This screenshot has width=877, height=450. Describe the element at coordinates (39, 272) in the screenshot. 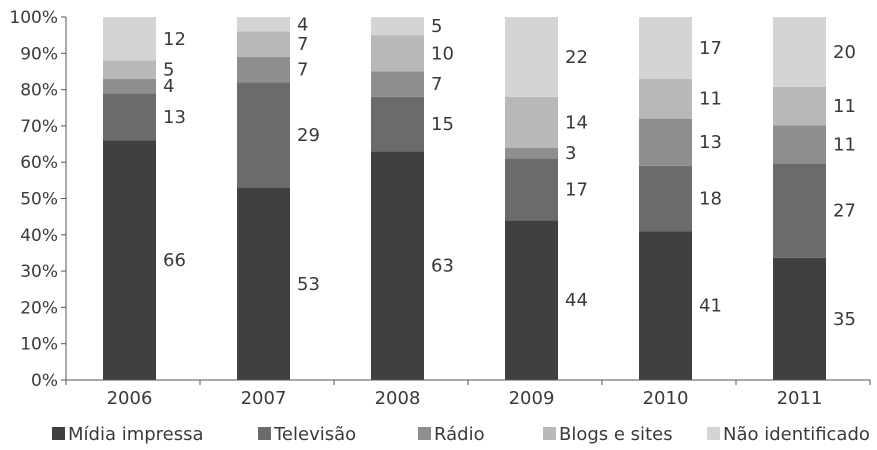

I see `y-tick-label: 30%` at that location.